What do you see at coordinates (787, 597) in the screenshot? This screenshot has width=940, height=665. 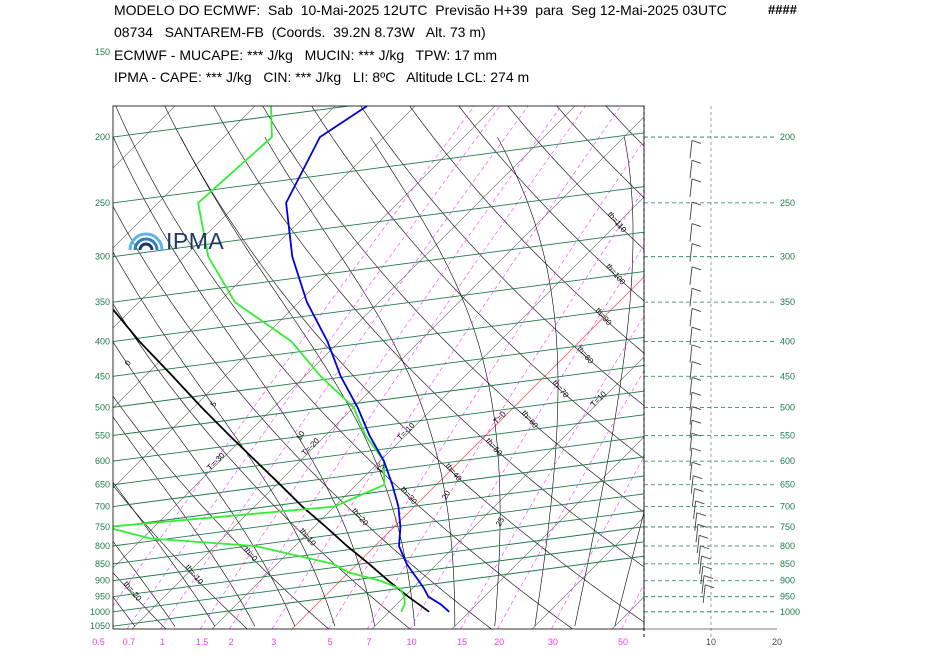 I see `right-pressure-label: 950` at bounding box center [787, 597].